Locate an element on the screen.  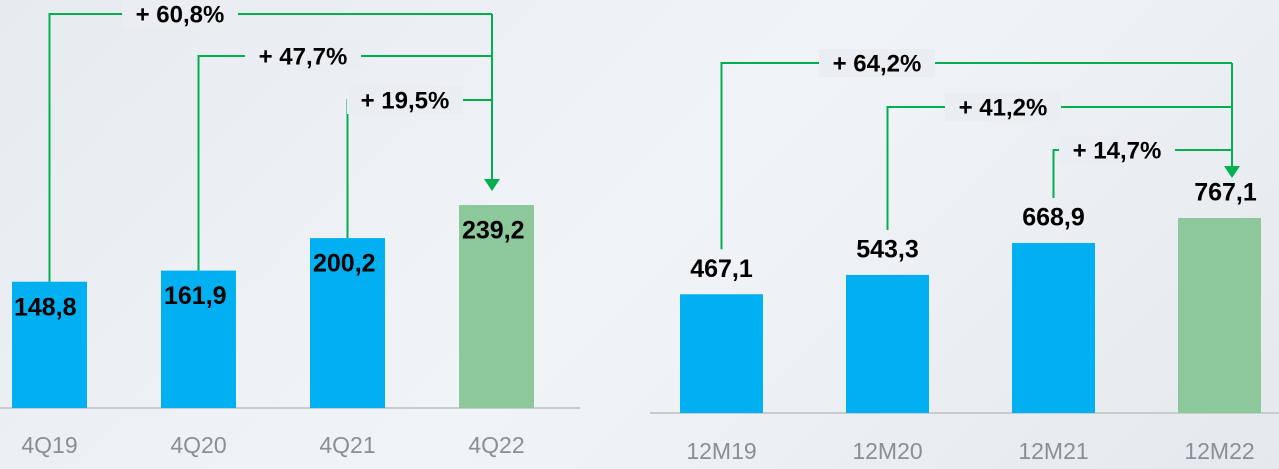
value-label: 668,9 is located at coordinates (1053, 218).